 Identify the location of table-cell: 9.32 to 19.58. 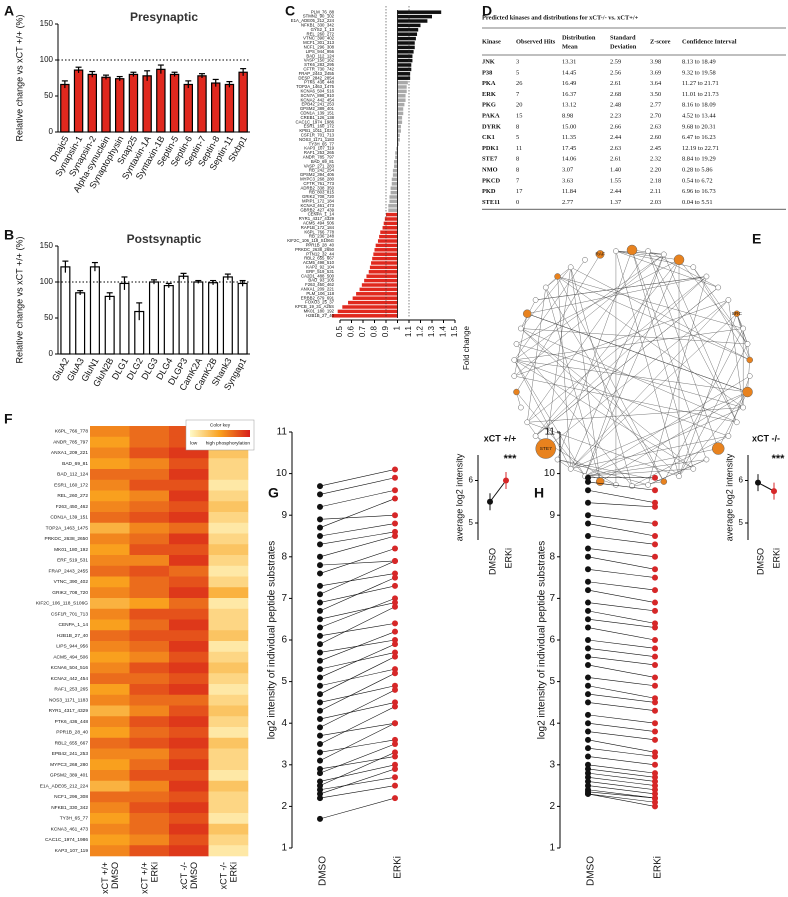
(699, 72).